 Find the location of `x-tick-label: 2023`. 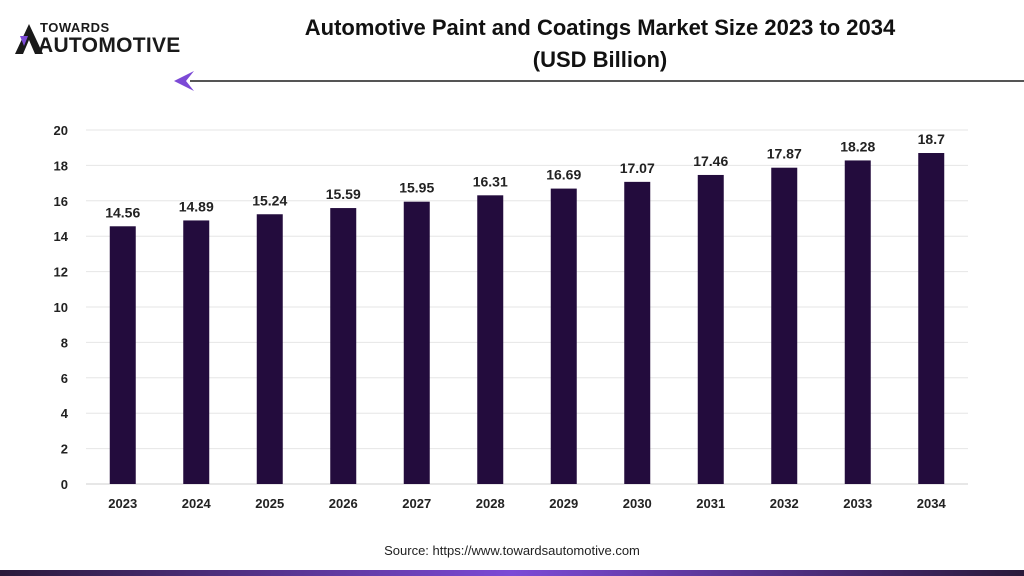

x-tick-label: 2023 is located at coordinates (122, 503).